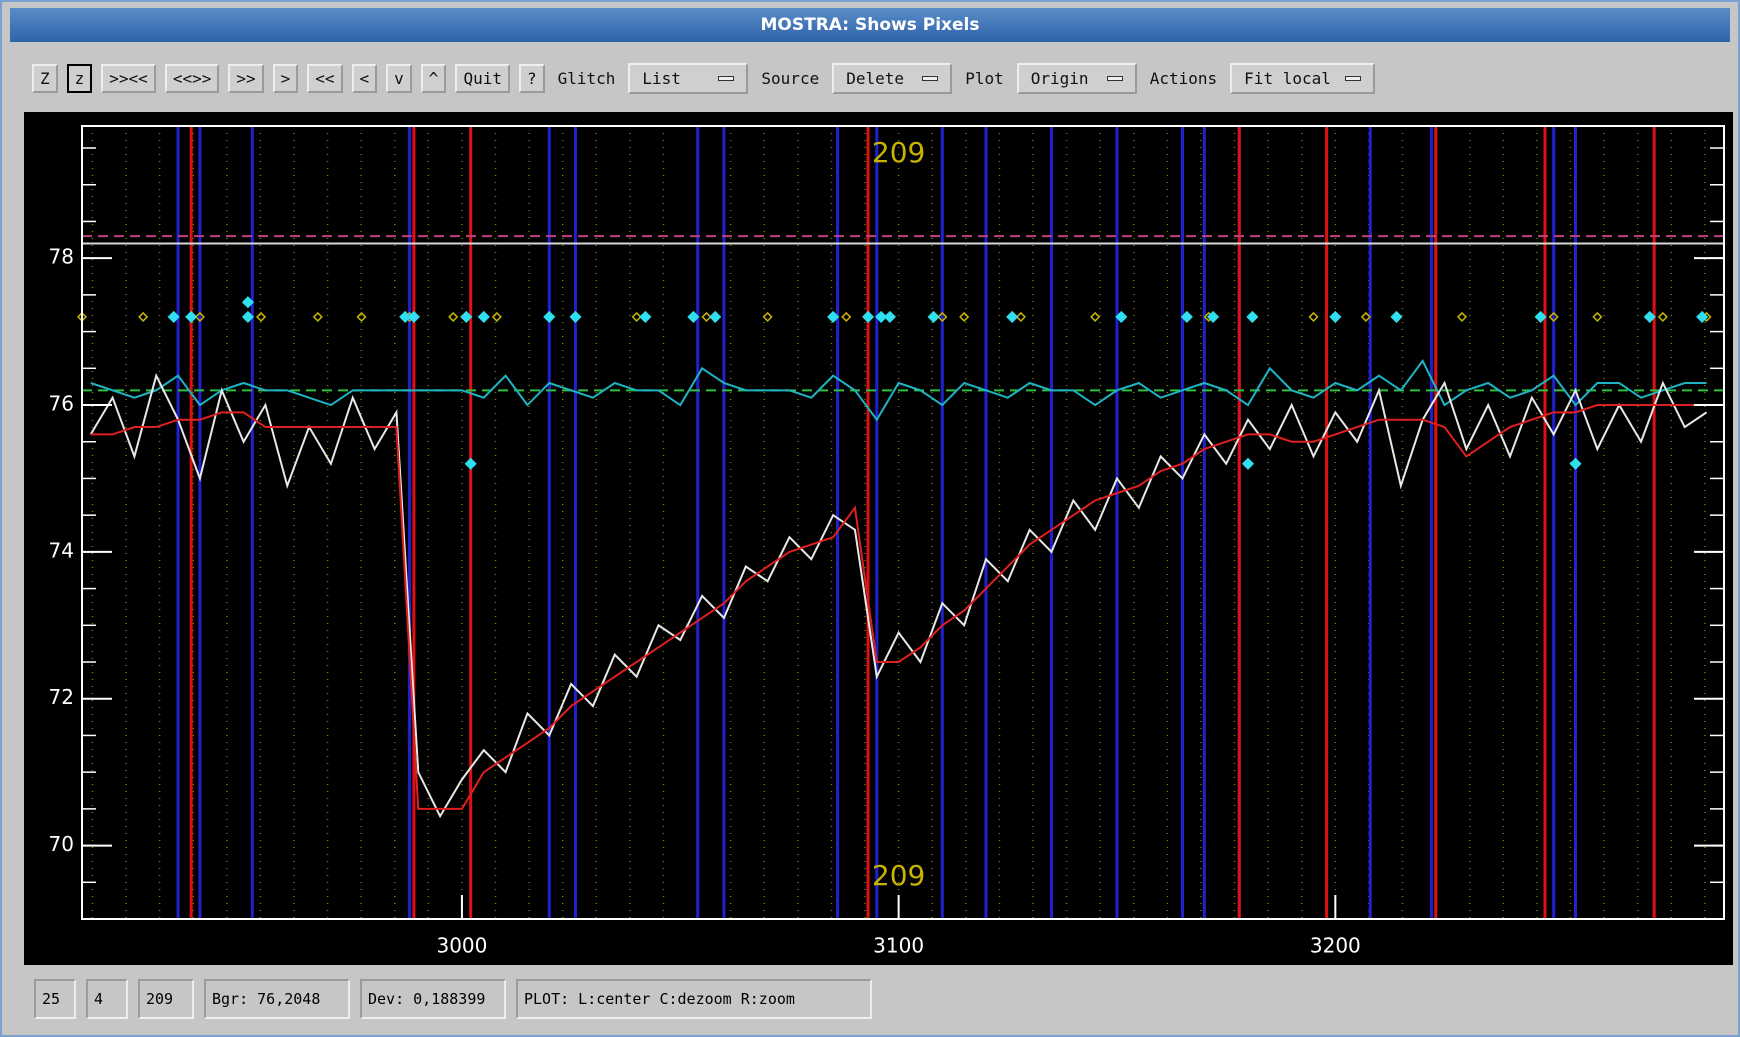 The image size is (1740, 1037). What do you see at coordinates (1302, 78) in the screenshot?
I see `dropdown-menu: Fit local` at bounding box center [1302, 78].